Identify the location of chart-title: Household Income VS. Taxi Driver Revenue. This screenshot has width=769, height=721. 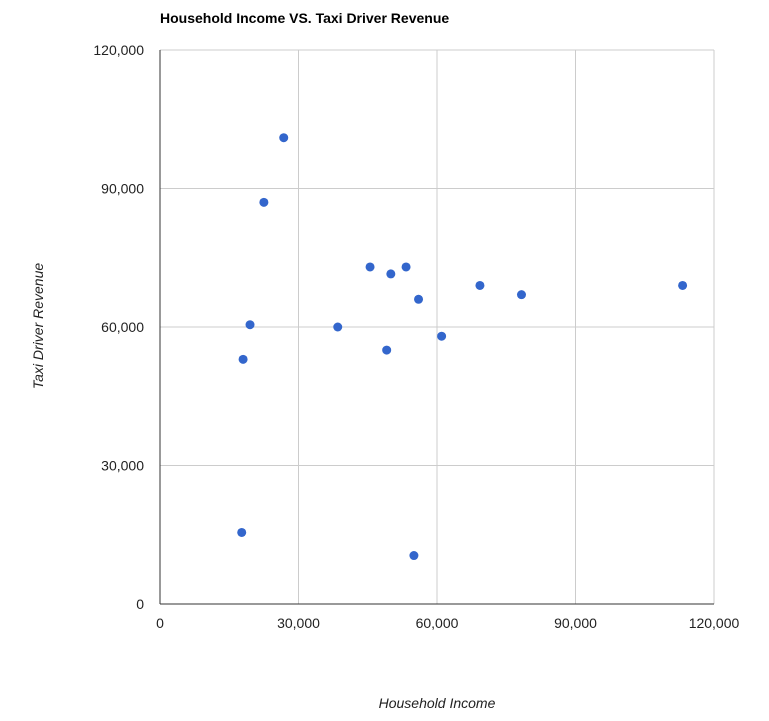
(304, 18).